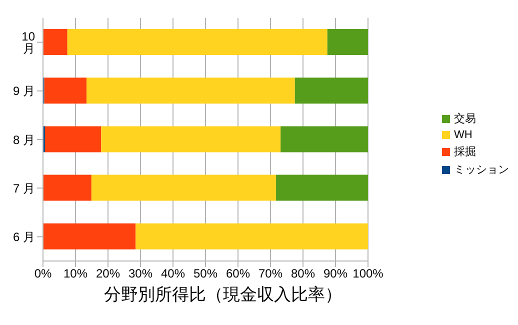 Image resolution: width=518 pixels, height=325 pixels. I want to click on x-tick-label: 30%, so click(140, 273).